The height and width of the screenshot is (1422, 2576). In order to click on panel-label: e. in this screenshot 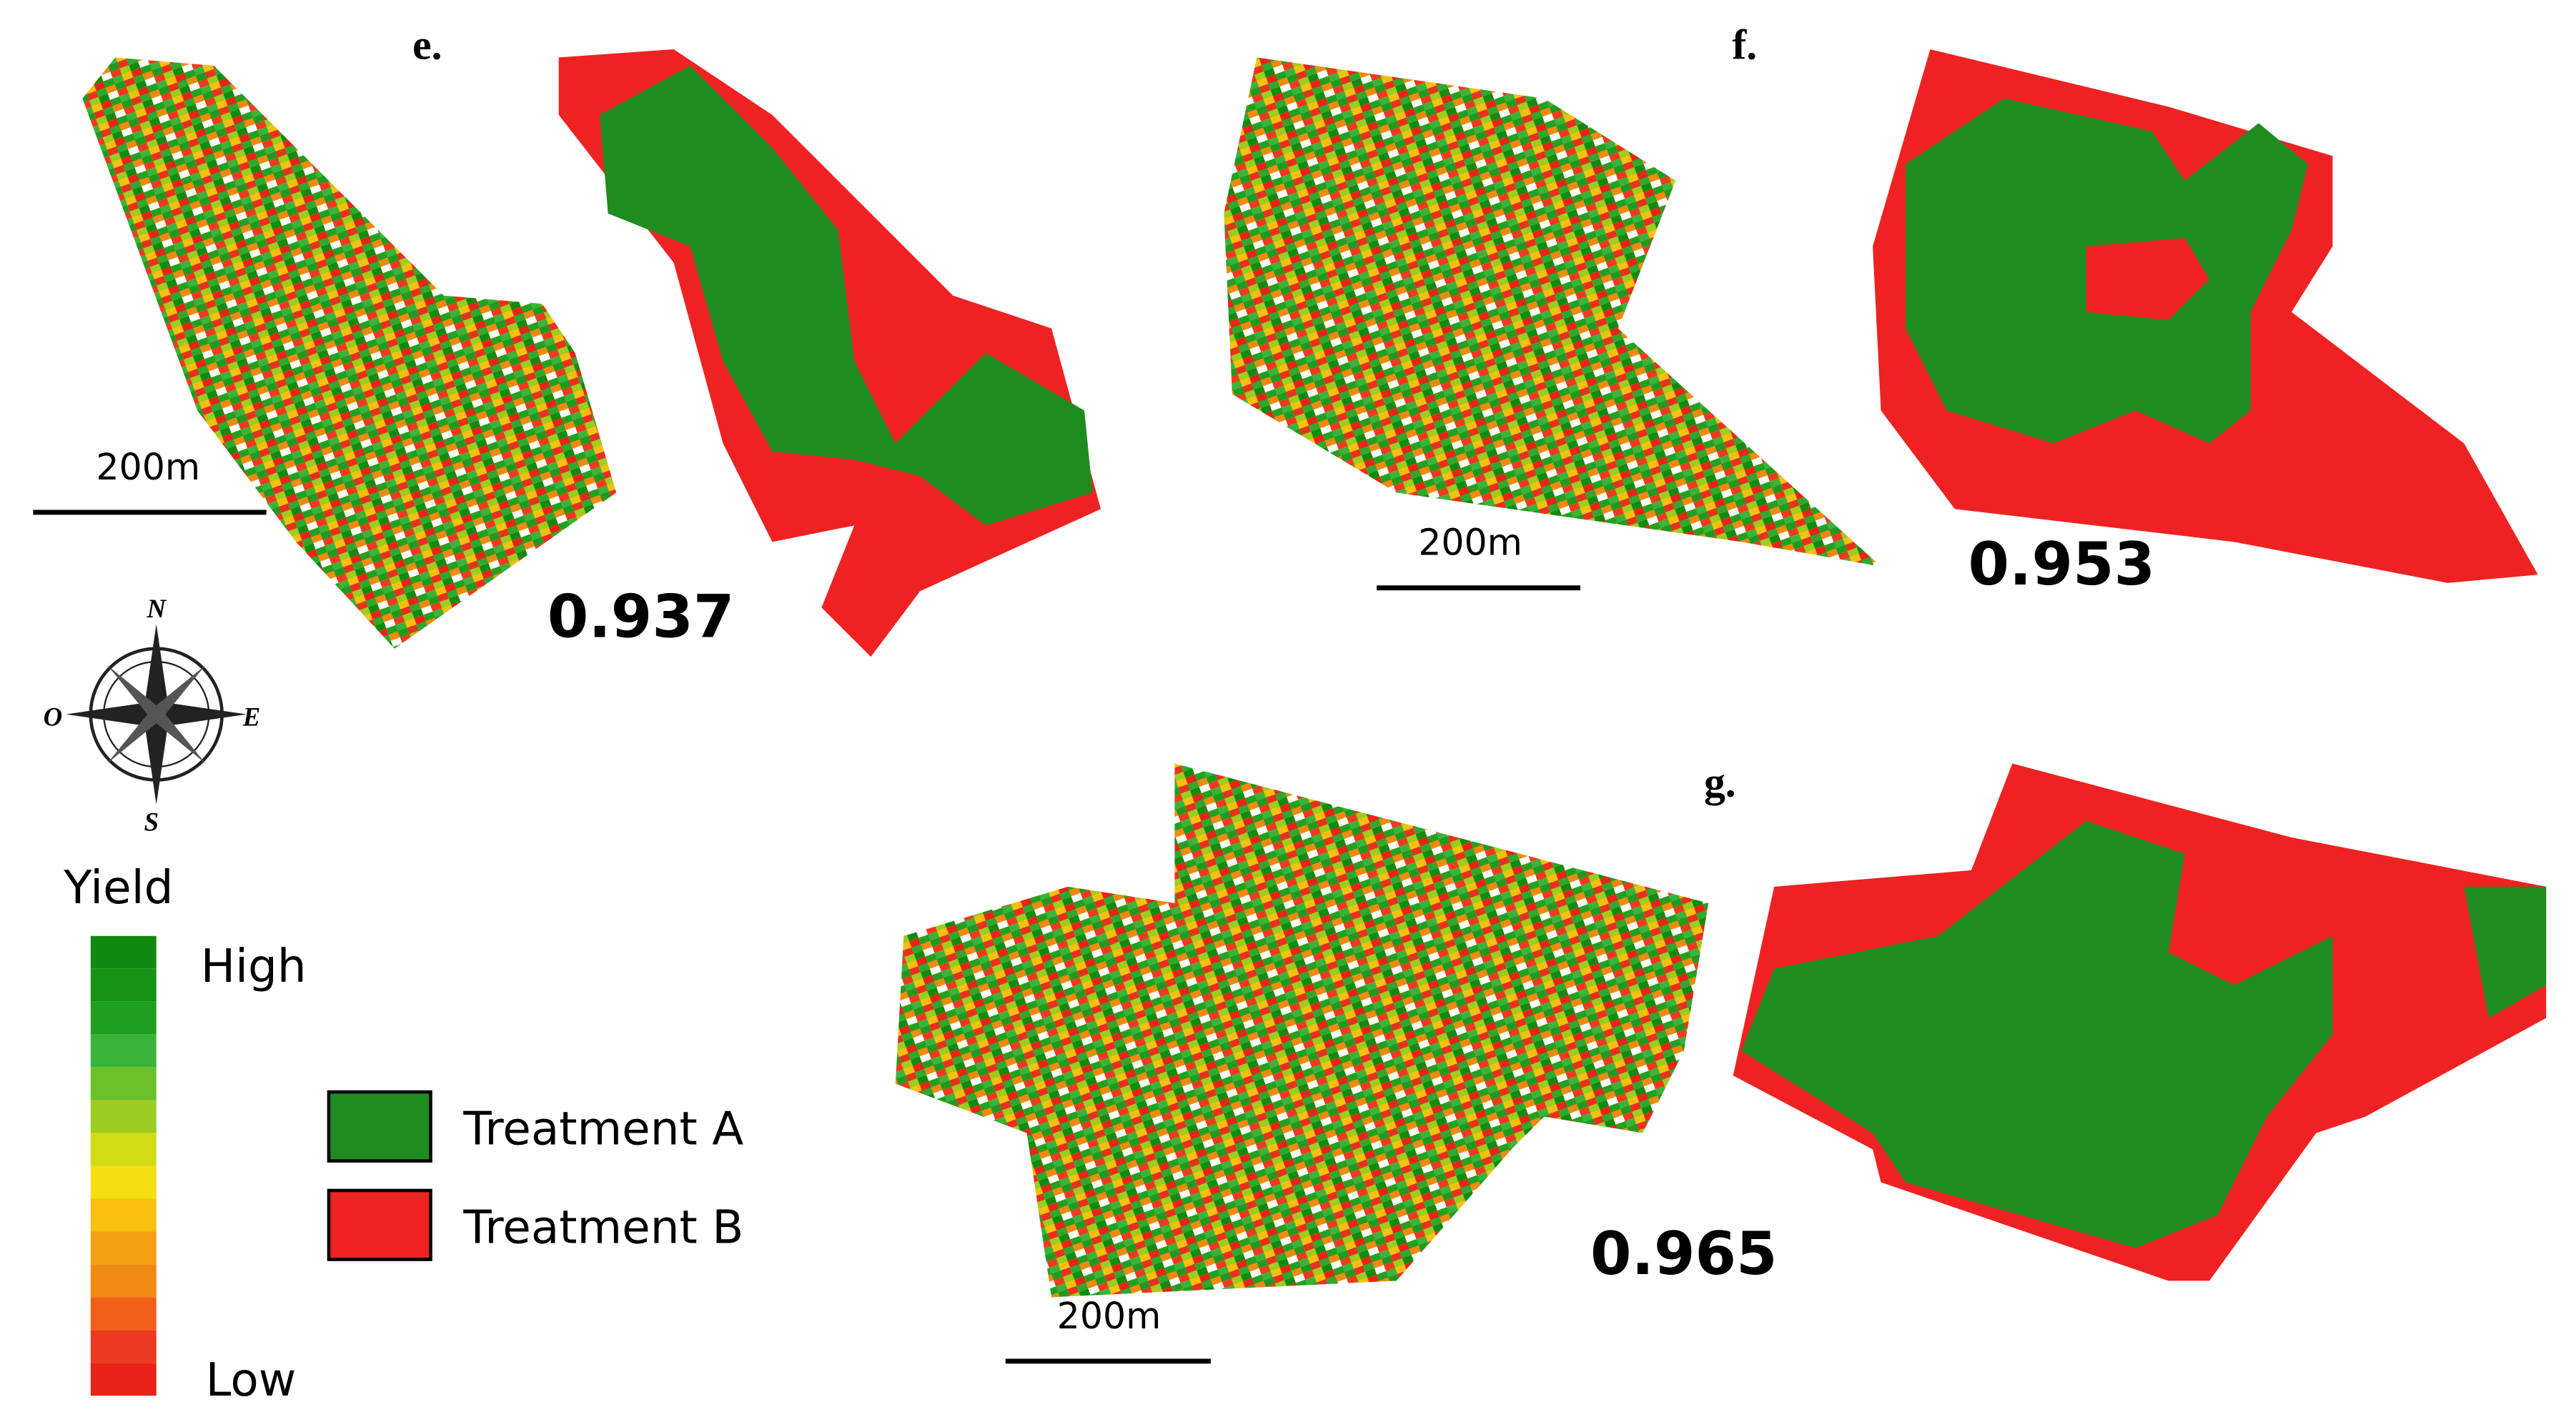, I will do `click(427, 45)`.